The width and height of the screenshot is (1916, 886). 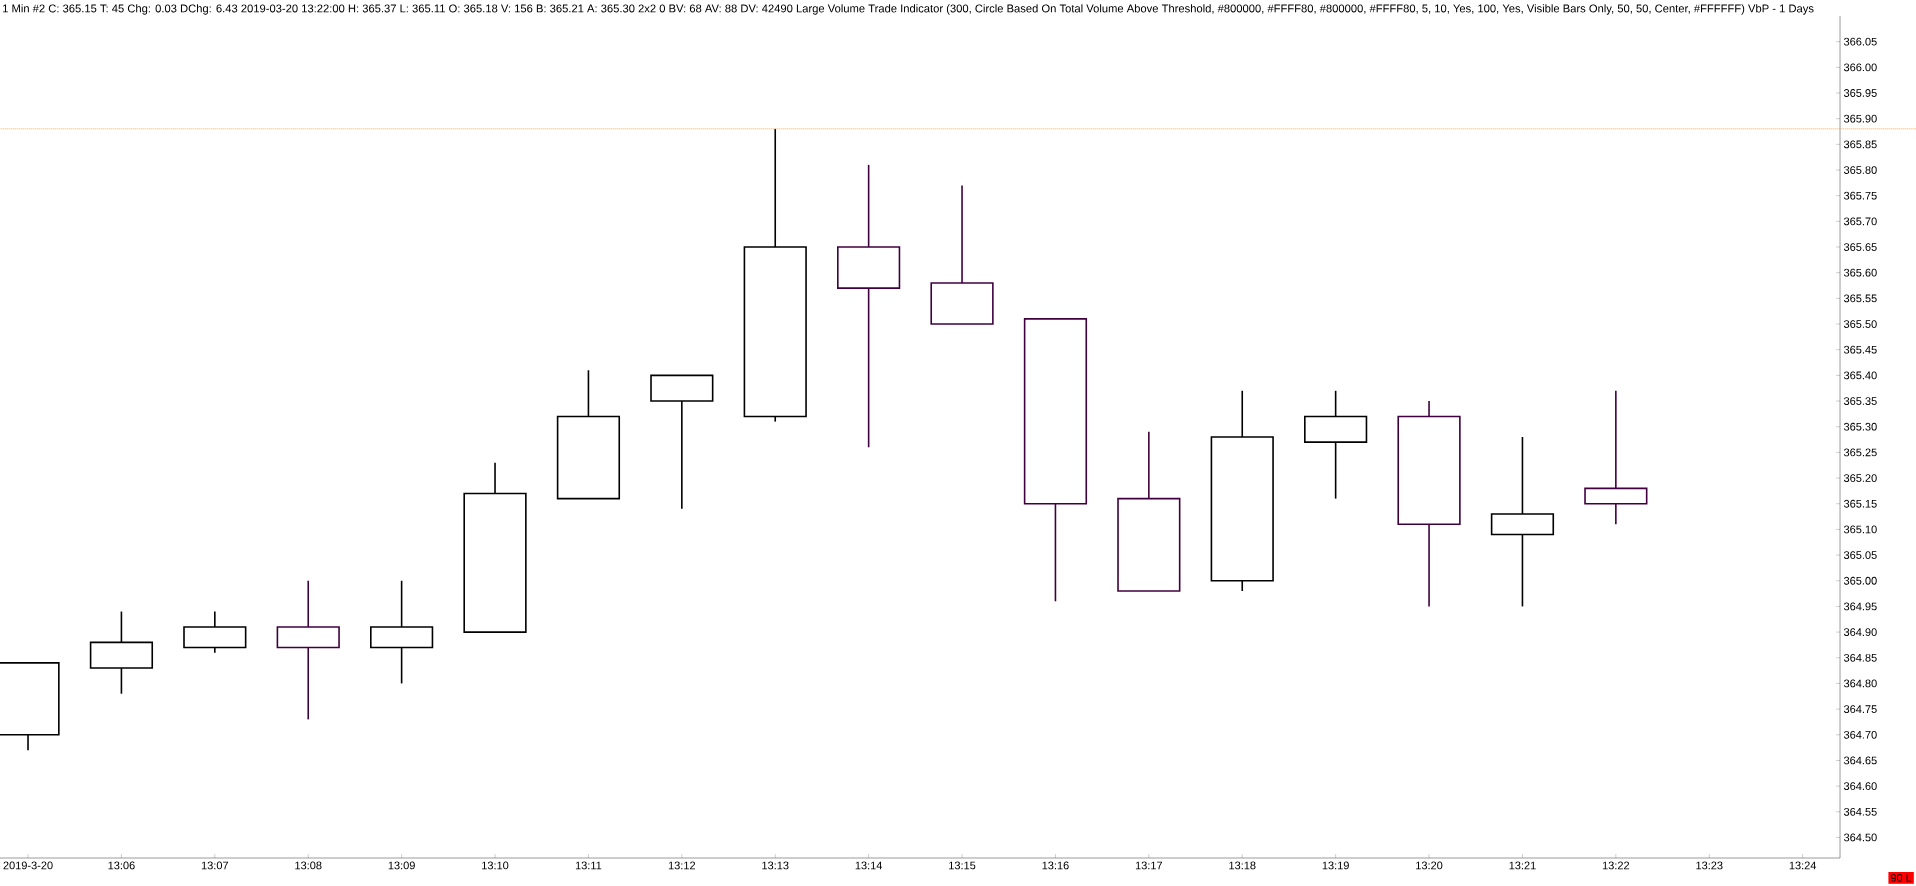 What do you see at coordinates (1860, 632) in the screenshot?
I see `y-tick-label: 364.90` at bounding box center [1860, 632].